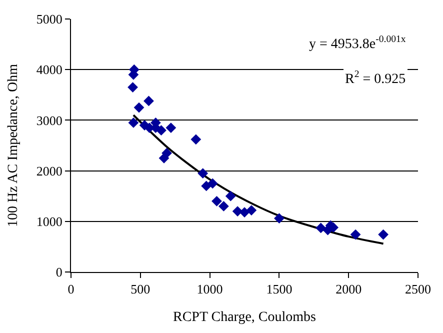 The height and width of the screenshot is (333, 443). Describe the element at coordinates (49, 170) in the screenshot. I see `y-tick-label: 2000` at that location.